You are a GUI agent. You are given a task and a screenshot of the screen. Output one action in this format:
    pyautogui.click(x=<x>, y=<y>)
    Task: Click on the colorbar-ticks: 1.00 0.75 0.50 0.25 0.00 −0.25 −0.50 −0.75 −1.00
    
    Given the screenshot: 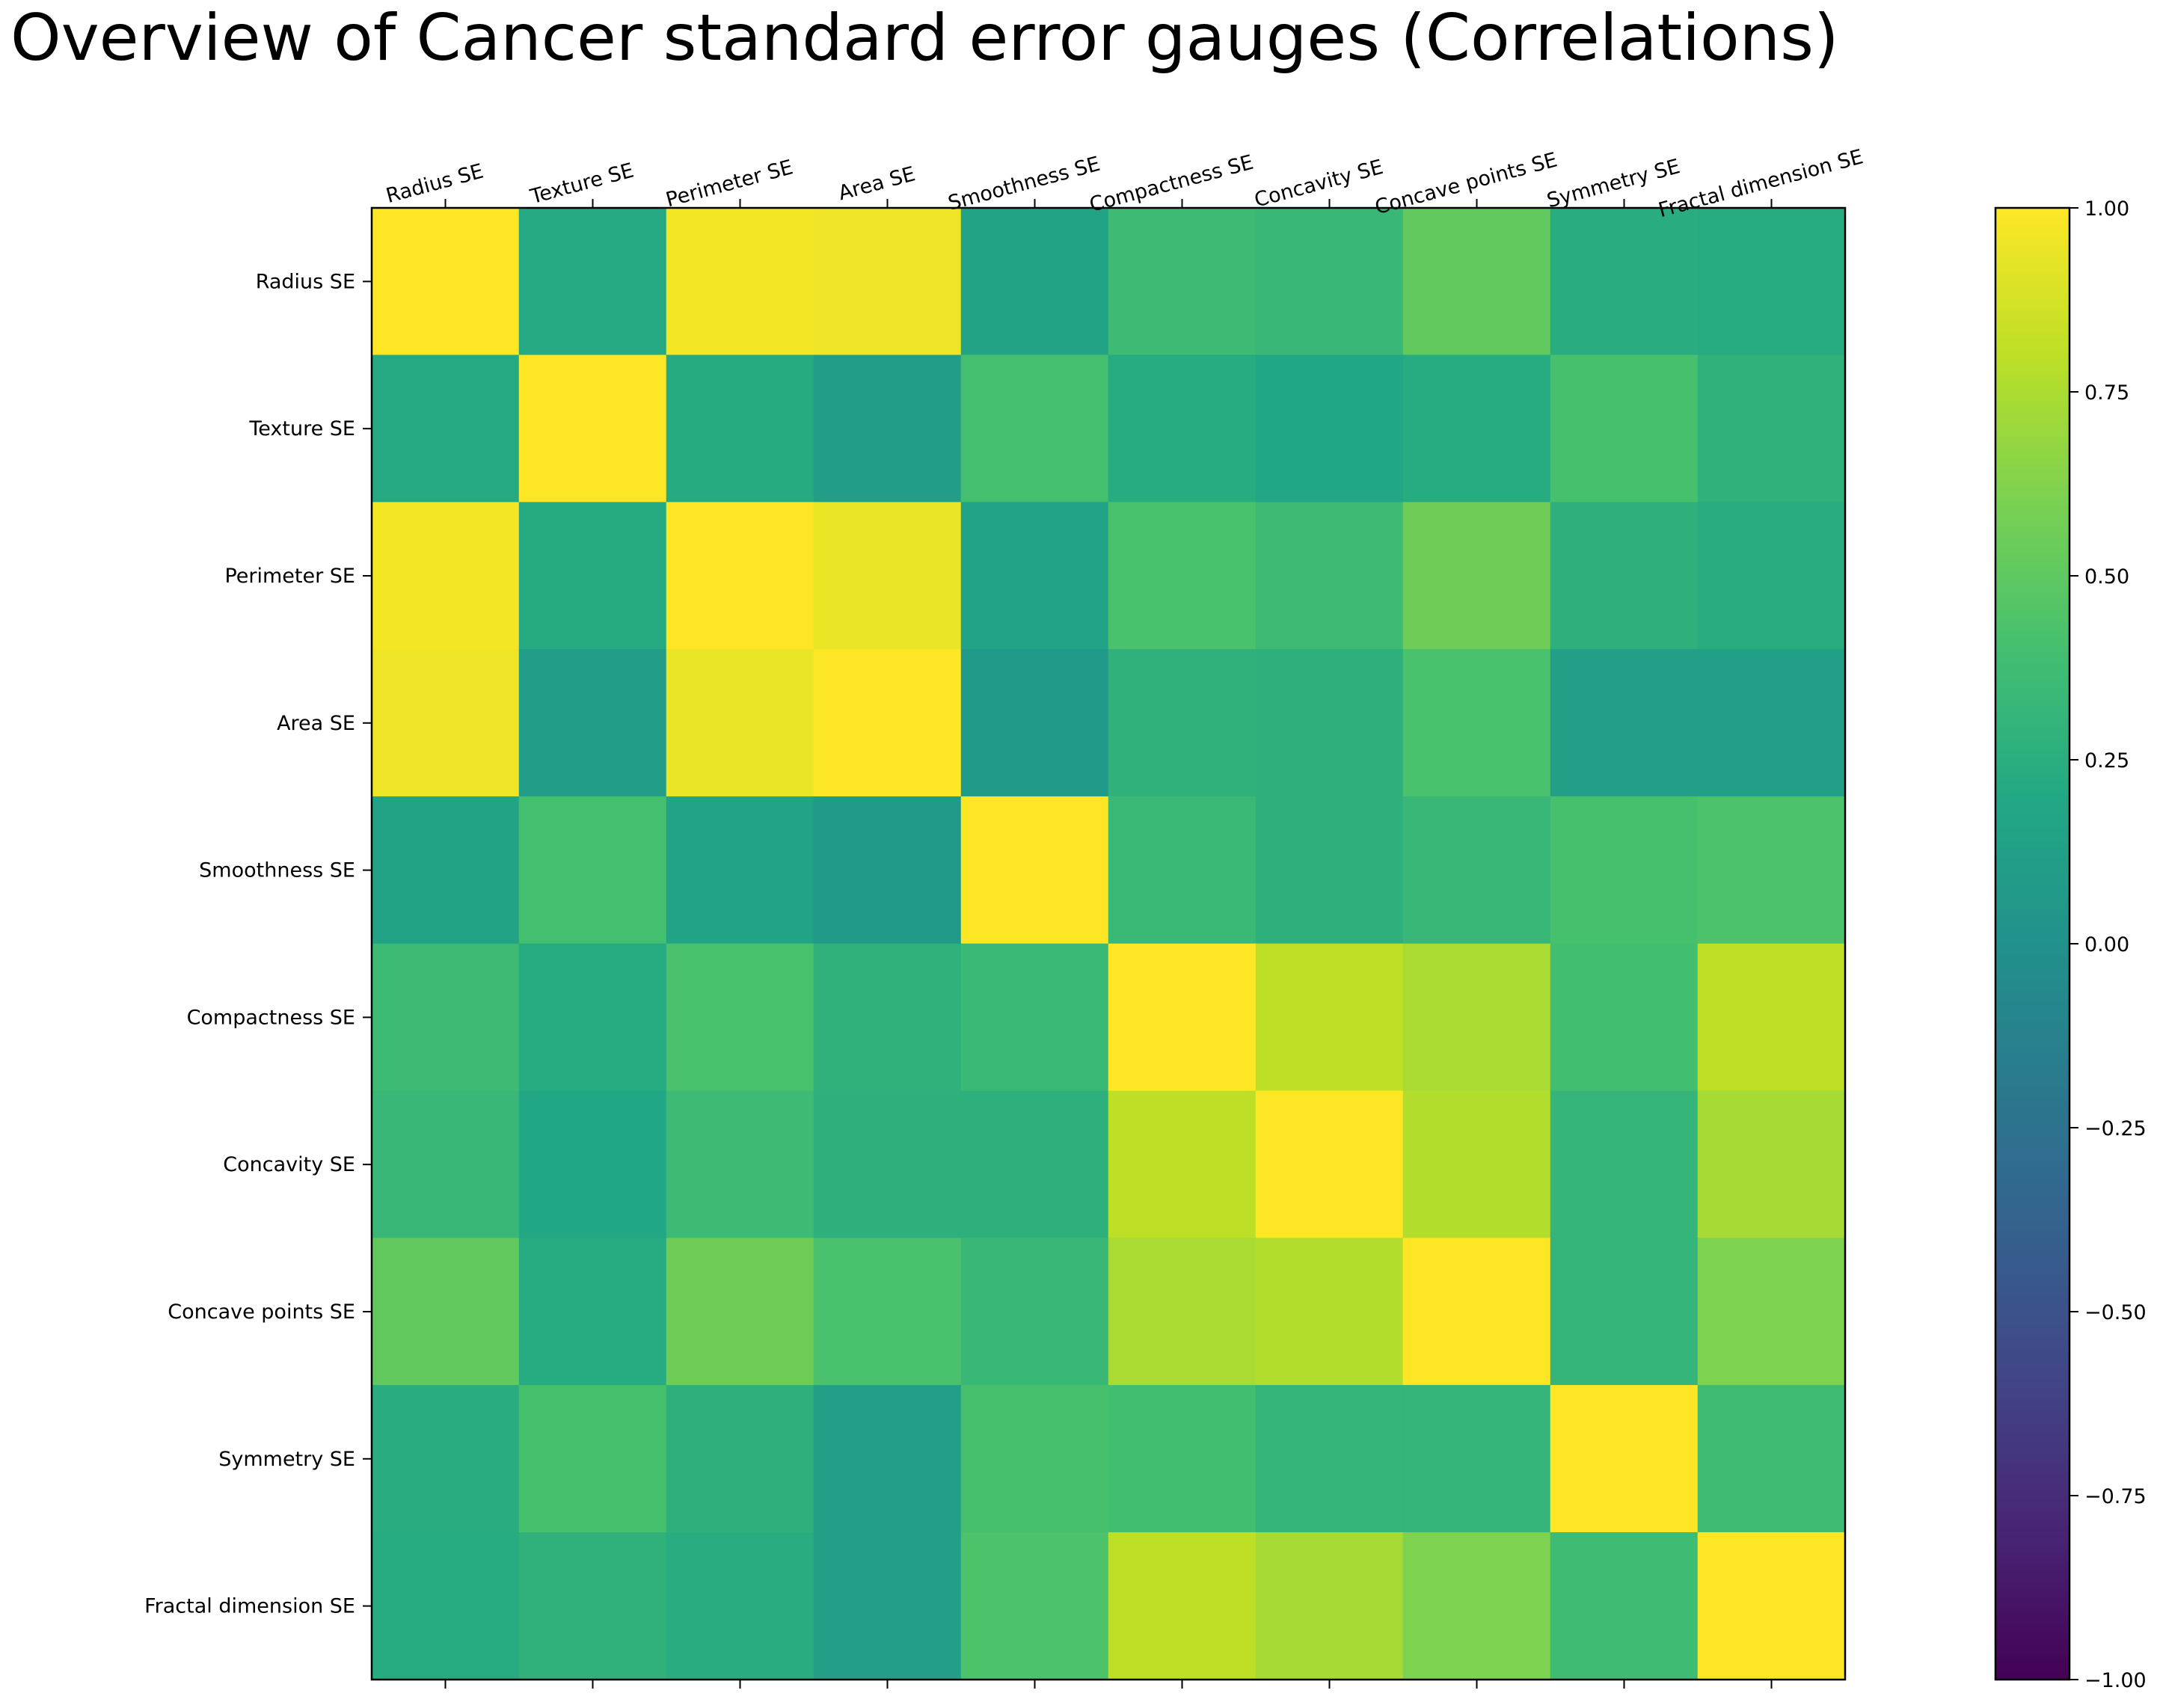 What is the action you would take?
    pyautogui.click(x=2108, y=944)
    